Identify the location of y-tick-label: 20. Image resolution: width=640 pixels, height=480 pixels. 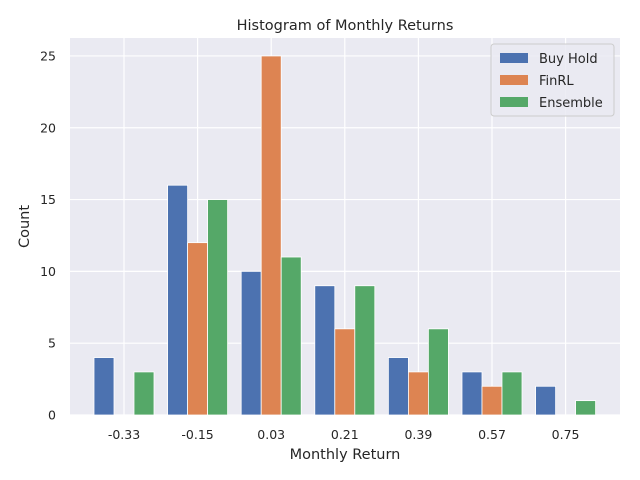
(48, 127).